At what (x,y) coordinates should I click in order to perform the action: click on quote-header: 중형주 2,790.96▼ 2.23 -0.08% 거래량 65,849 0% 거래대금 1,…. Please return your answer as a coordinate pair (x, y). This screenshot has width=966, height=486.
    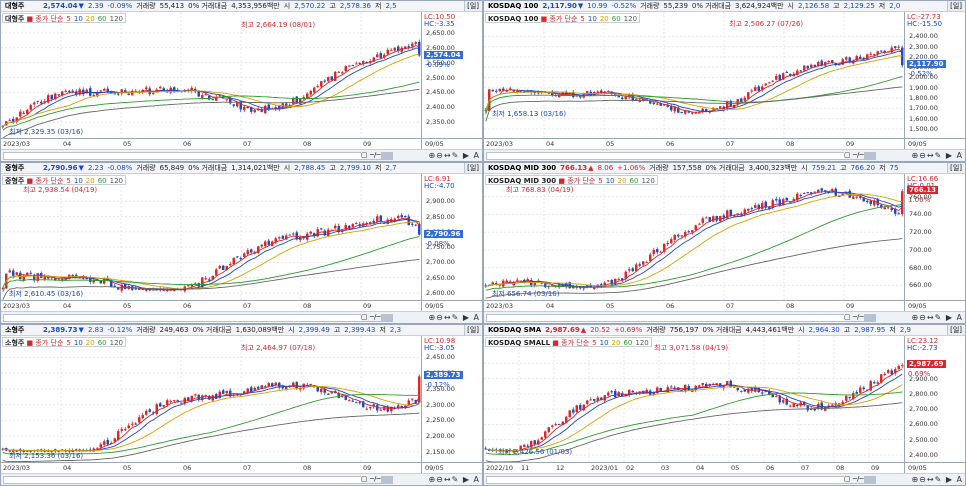
    Looking at the image, I should click on (241, 168).